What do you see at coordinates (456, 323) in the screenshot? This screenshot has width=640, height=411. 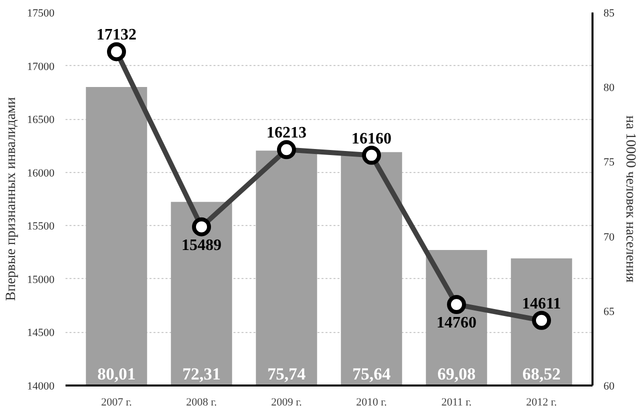 I see `data-label: 14760` at bounding box center [456, 323].